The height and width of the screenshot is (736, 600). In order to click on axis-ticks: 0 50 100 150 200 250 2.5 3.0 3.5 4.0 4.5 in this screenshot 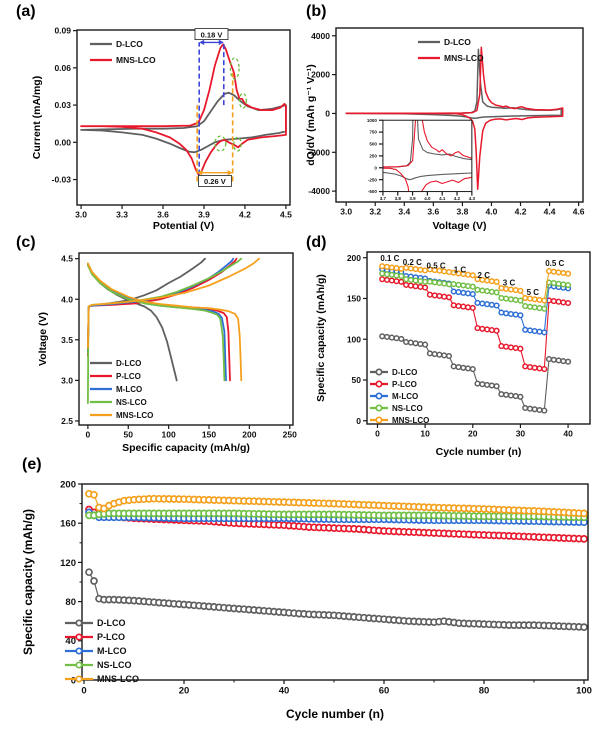, I will do `click(179, 347)`.